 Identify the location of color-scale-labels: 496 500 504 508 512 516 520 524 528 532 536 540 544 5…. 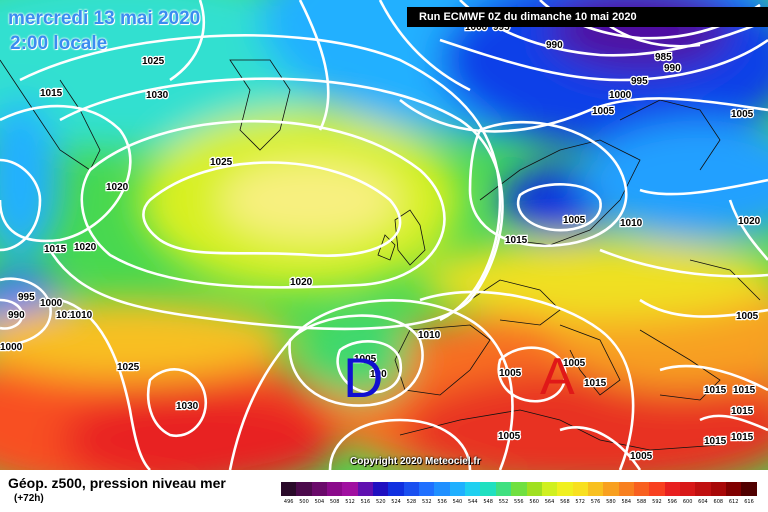
(519, 502).